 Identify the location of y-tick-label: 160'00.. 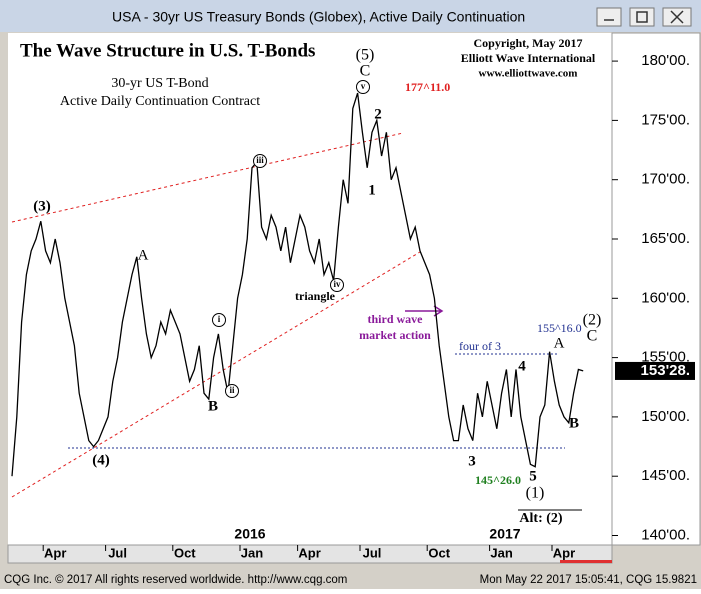
(665, 297).